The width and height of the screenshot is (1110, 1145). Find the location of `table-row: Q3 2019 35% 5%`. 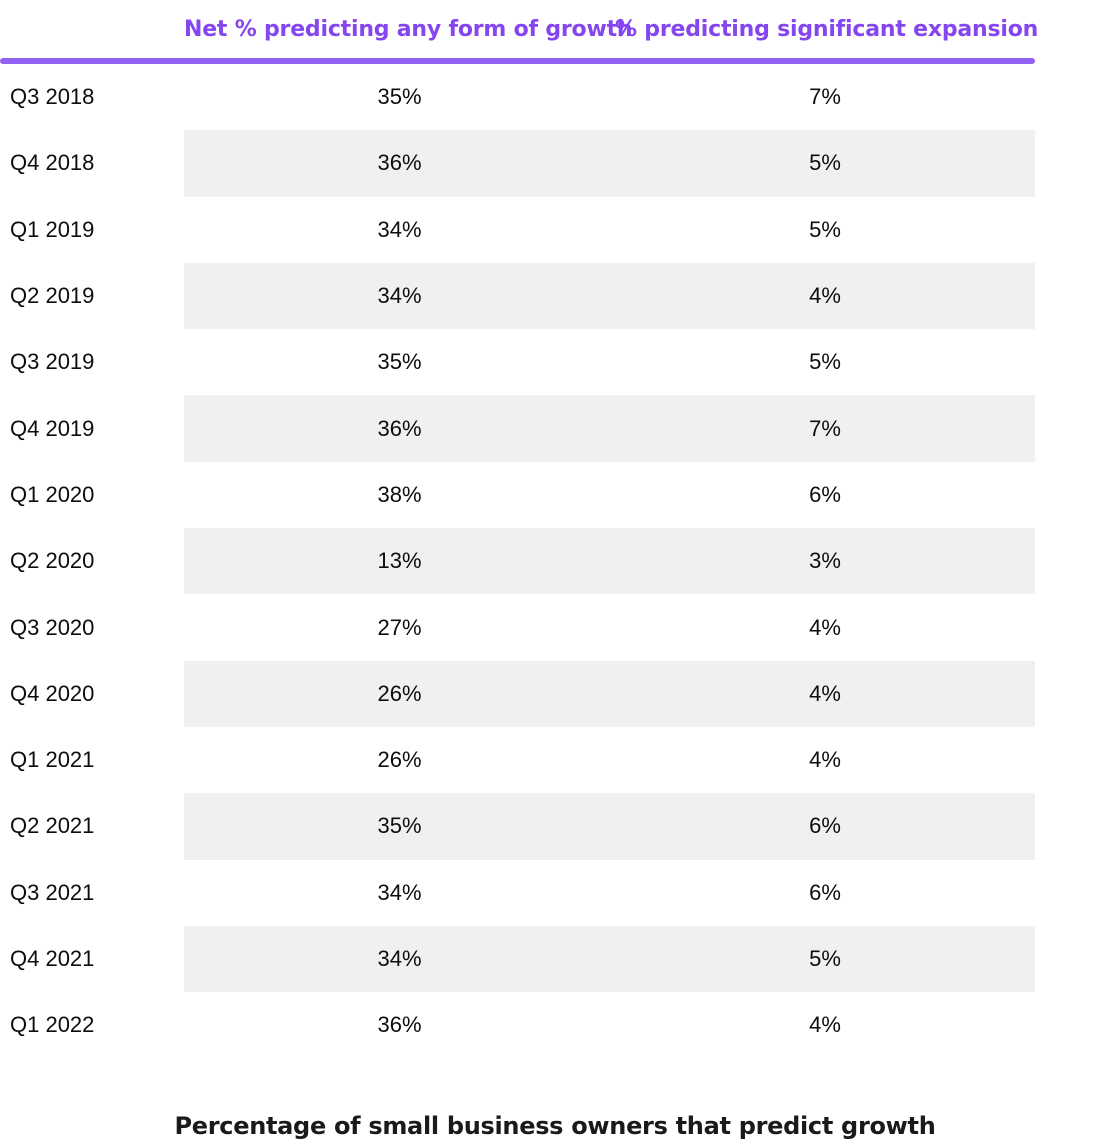

table-row: Q3 2019 35% 5% is located at coordinates (517, 362).